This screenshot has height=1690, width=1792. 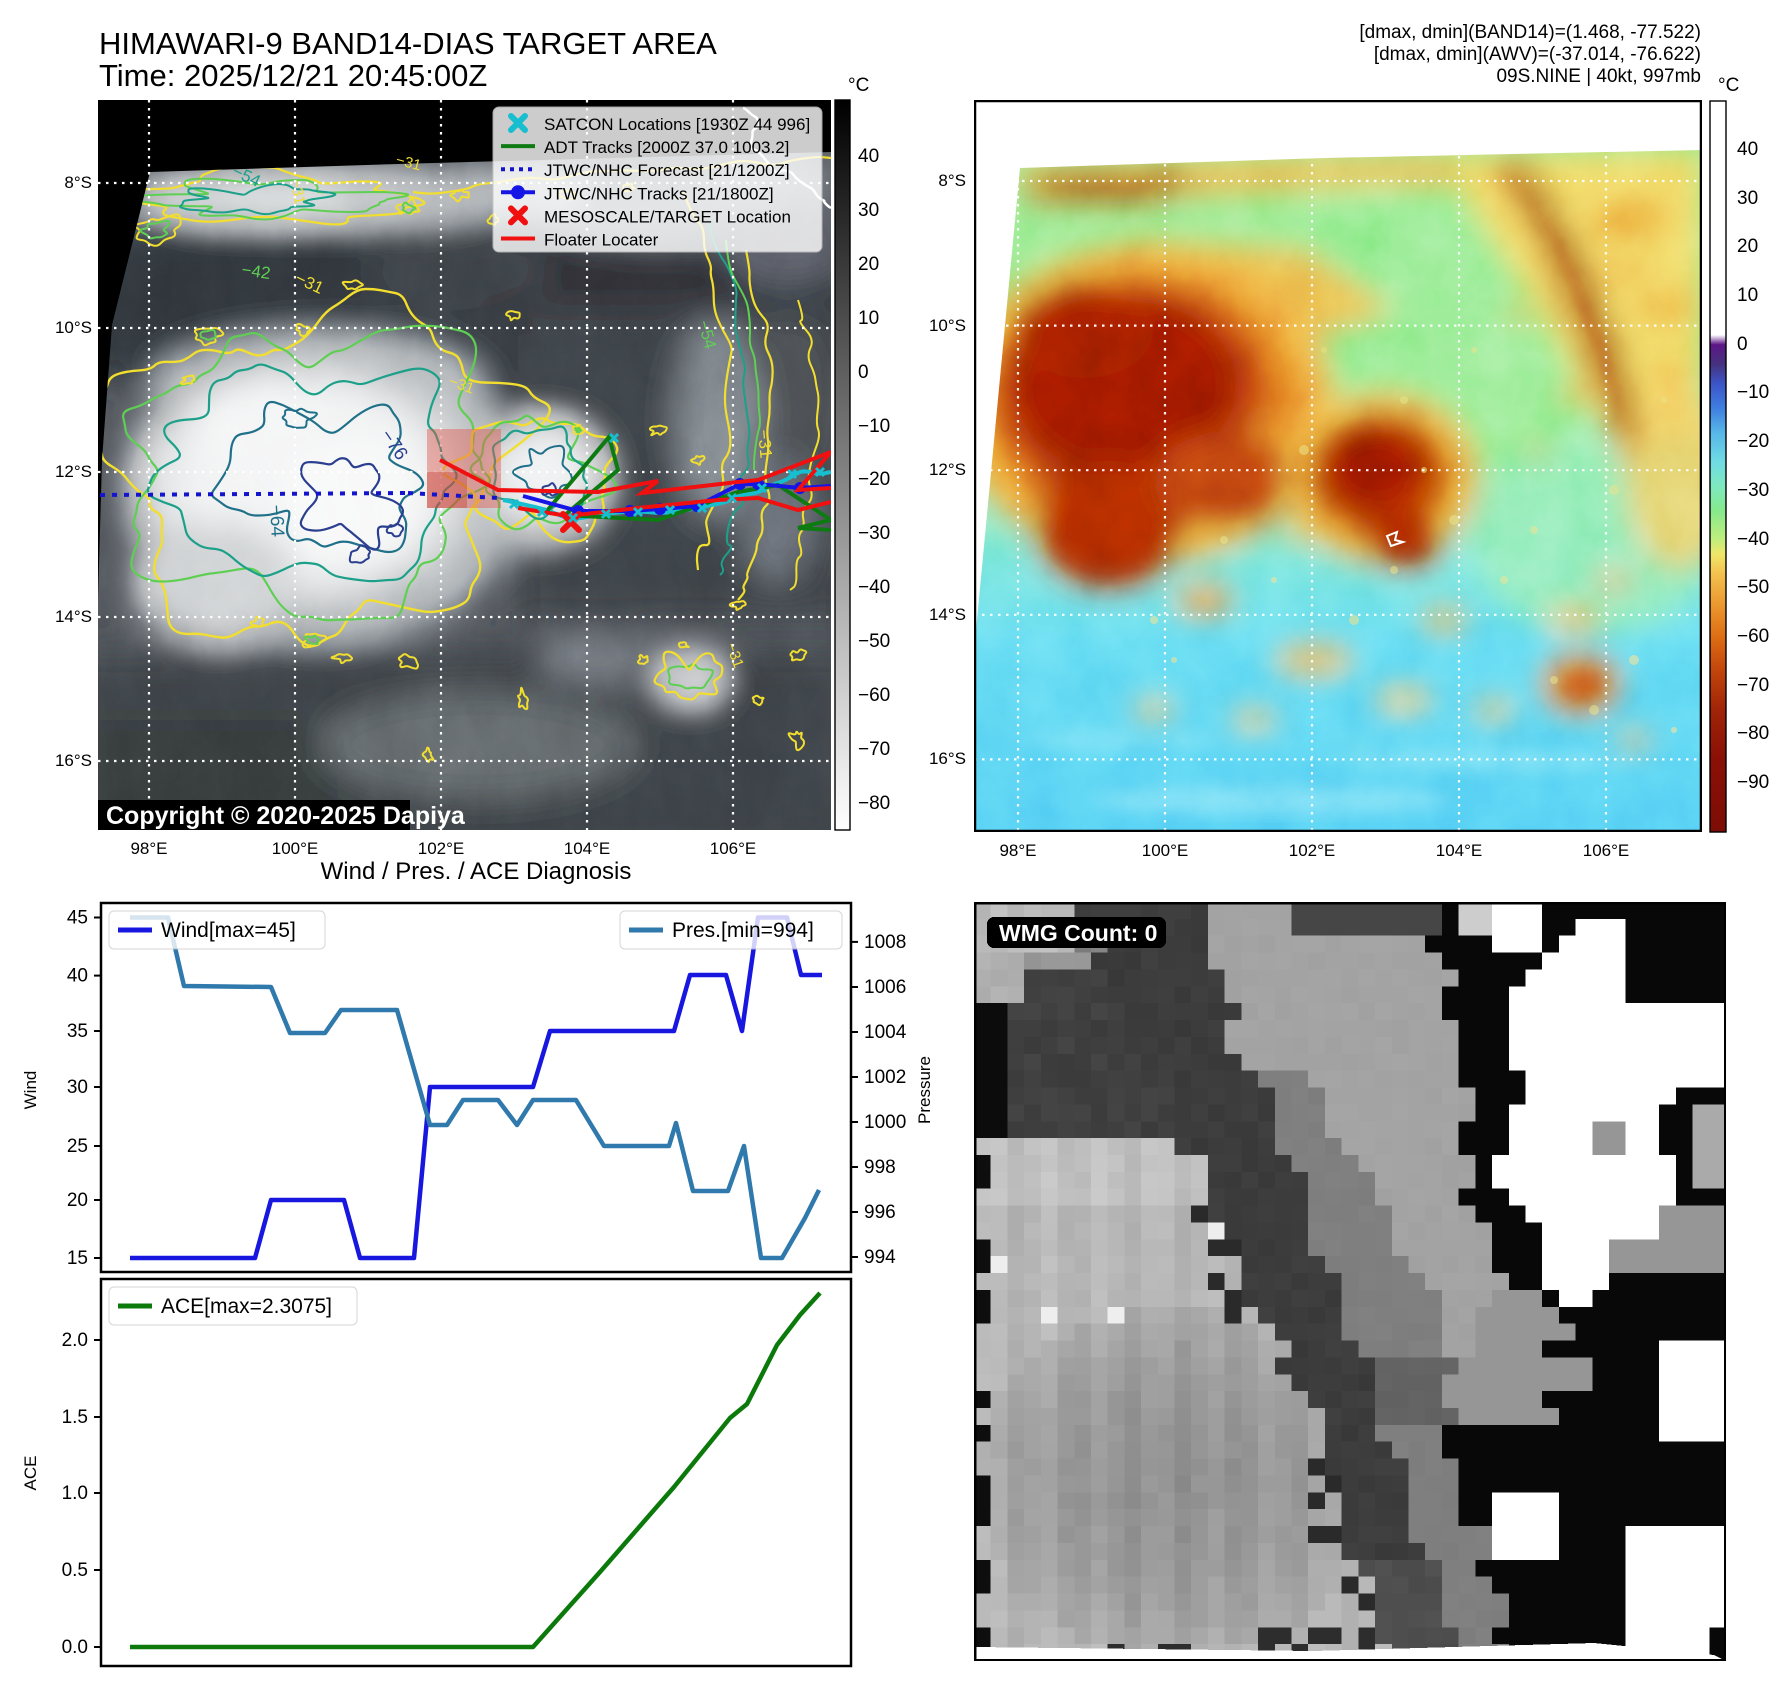 What do you see at coordinates (77, 976) in the screenshot?
I see `svg-text: 40` at bounding box center [77, 976].